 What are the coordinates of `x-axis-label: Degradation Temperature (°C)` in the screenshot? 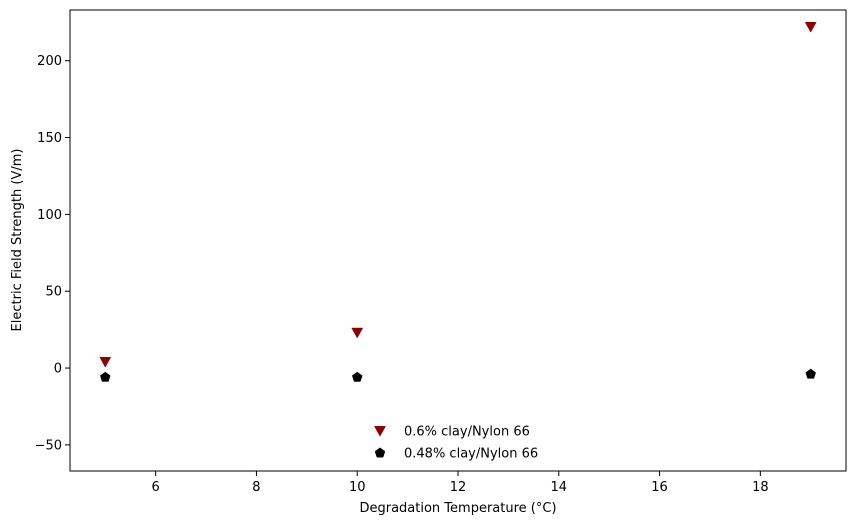 It's located at (457, 508).